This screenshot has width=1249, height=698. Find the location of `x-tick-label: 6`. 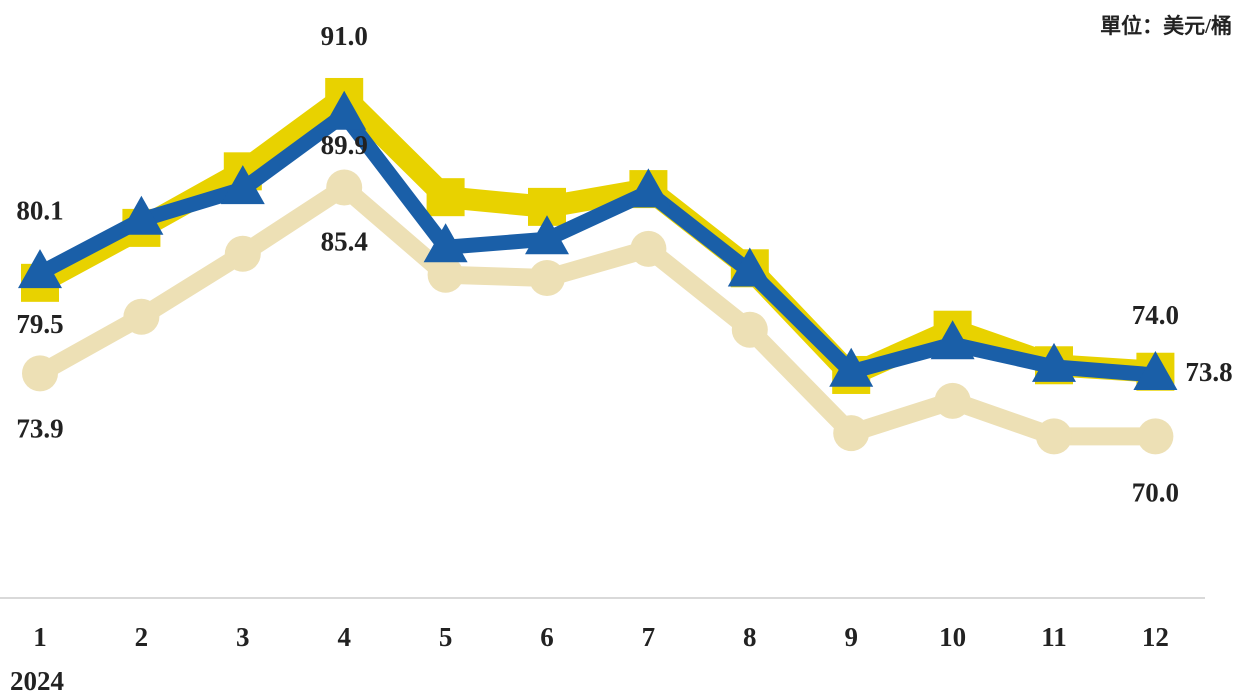

x-tick-label: 6 is located at coordinates (547, 637).